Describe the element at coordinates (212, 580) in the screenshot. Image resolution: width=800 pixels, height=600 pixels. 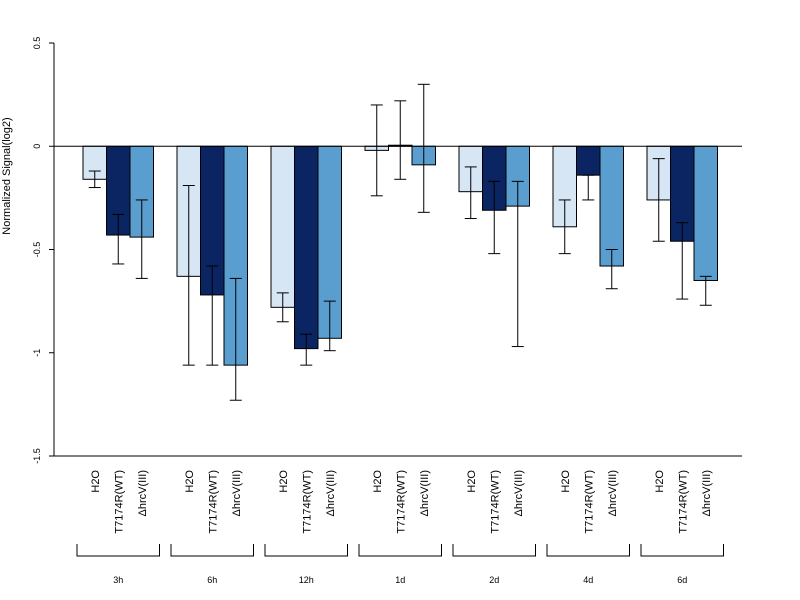
I see `group-label: 6h` at that location.